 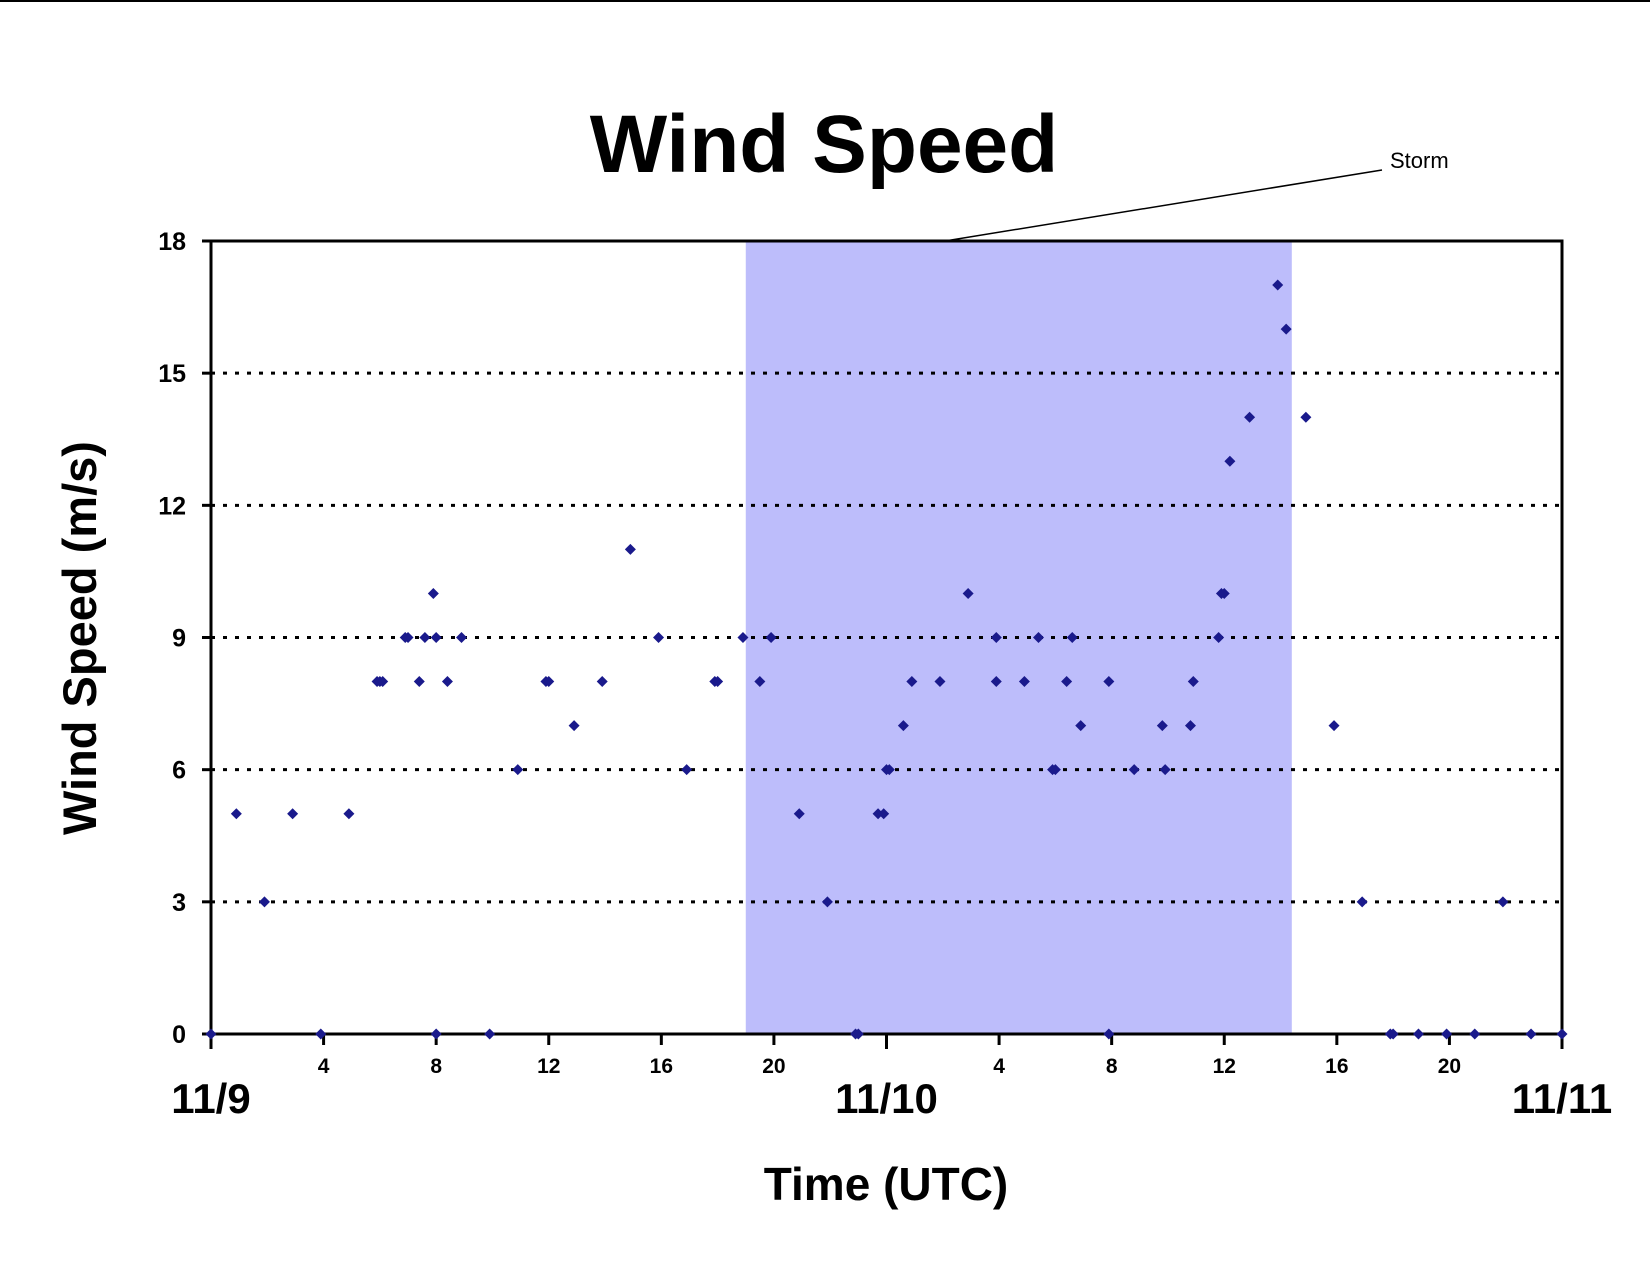 I want to click on y-tick-label-18: 18, so click(x=172, y=242).